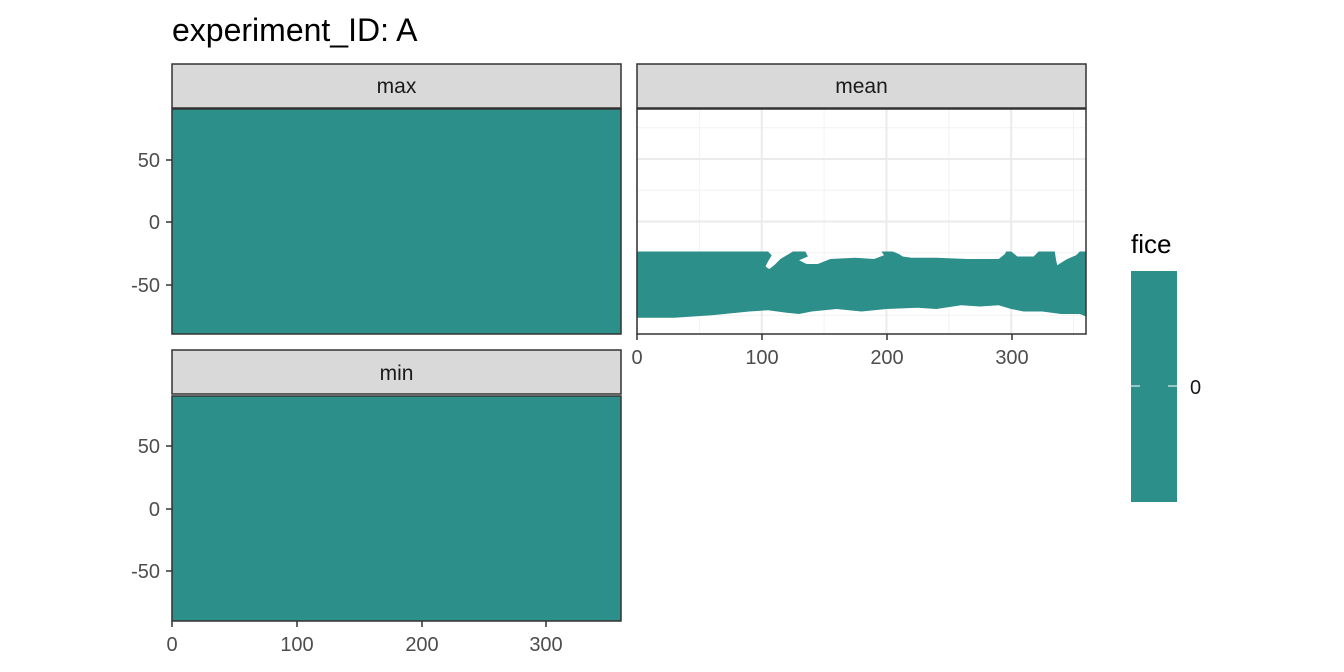 This screenshot has height=672, width=1344. I want to click on strip-min, so click(396, 372).